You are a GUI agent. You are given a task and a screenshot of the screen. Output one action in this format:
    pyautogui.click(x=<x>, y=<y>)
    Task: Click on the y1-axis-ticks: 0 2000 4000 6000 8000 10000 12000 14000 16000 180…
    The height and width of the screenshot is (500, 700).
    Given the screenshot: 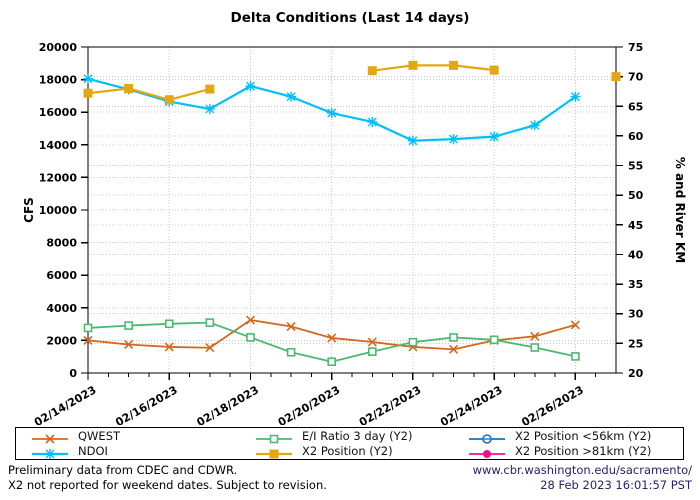 What is the action you would take?
    pyautogui.click(x=63, y=210)
    